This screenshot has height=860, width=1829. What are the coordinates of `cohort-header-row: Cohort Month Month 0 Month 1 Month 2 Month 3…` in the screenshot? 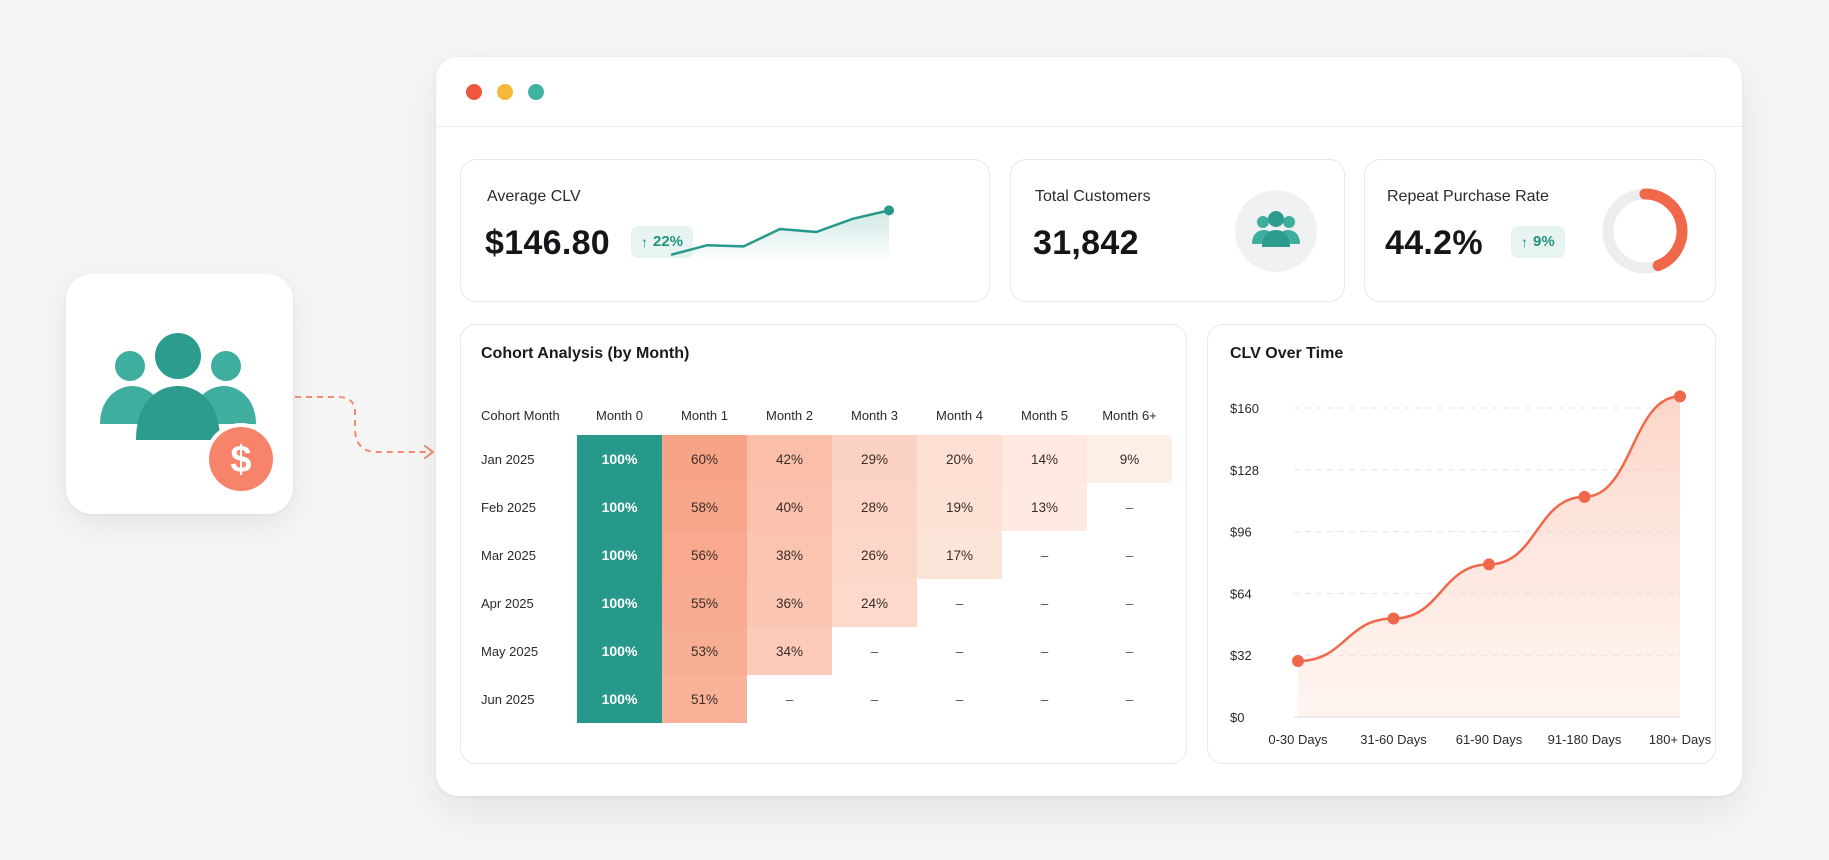 It's located at (826, 415).